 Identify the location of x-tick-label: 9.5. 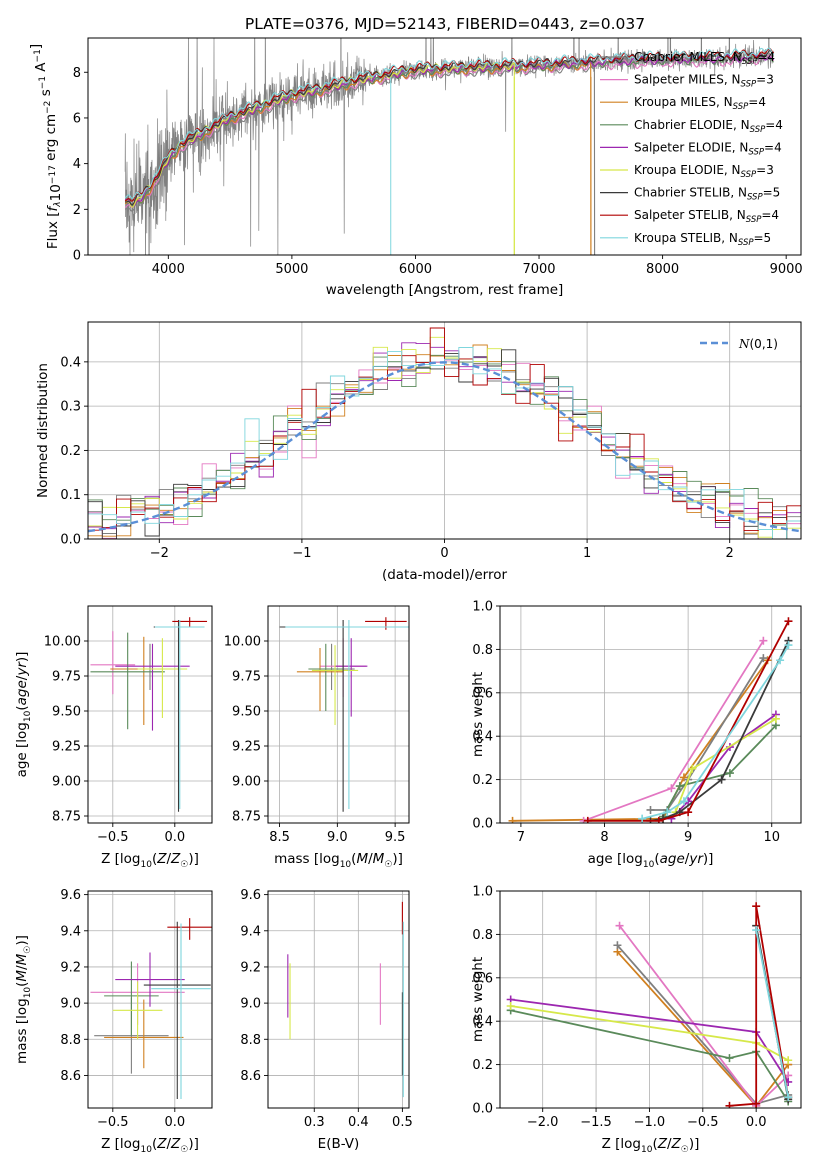
(395, 837).